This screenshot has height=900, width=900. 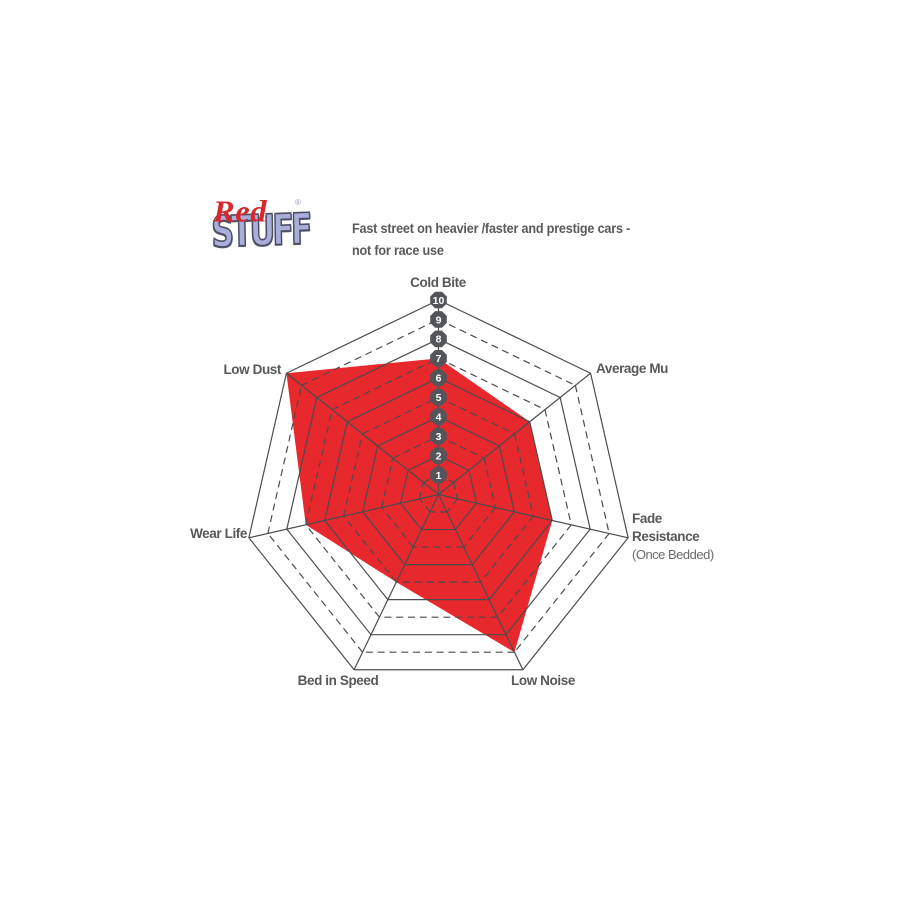 I want to click on scale-badge-label: 8, so click(x=439, y=340).